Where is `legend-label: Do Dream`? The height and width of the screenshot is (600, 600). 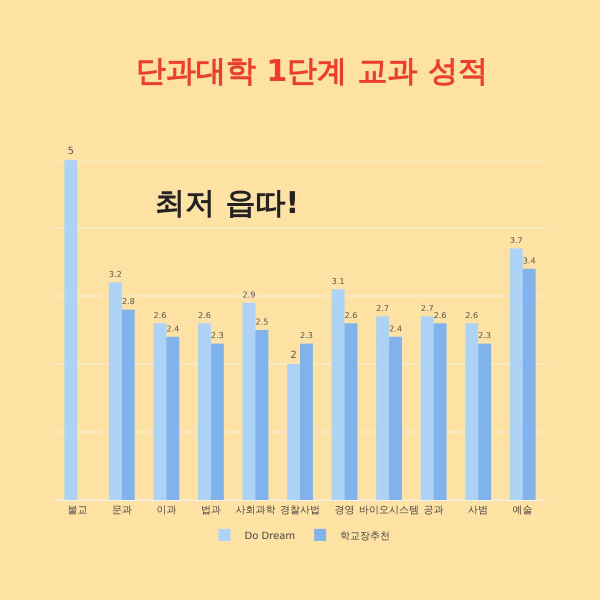
legend-label: Do Dream is located at coordinates (270, 536).